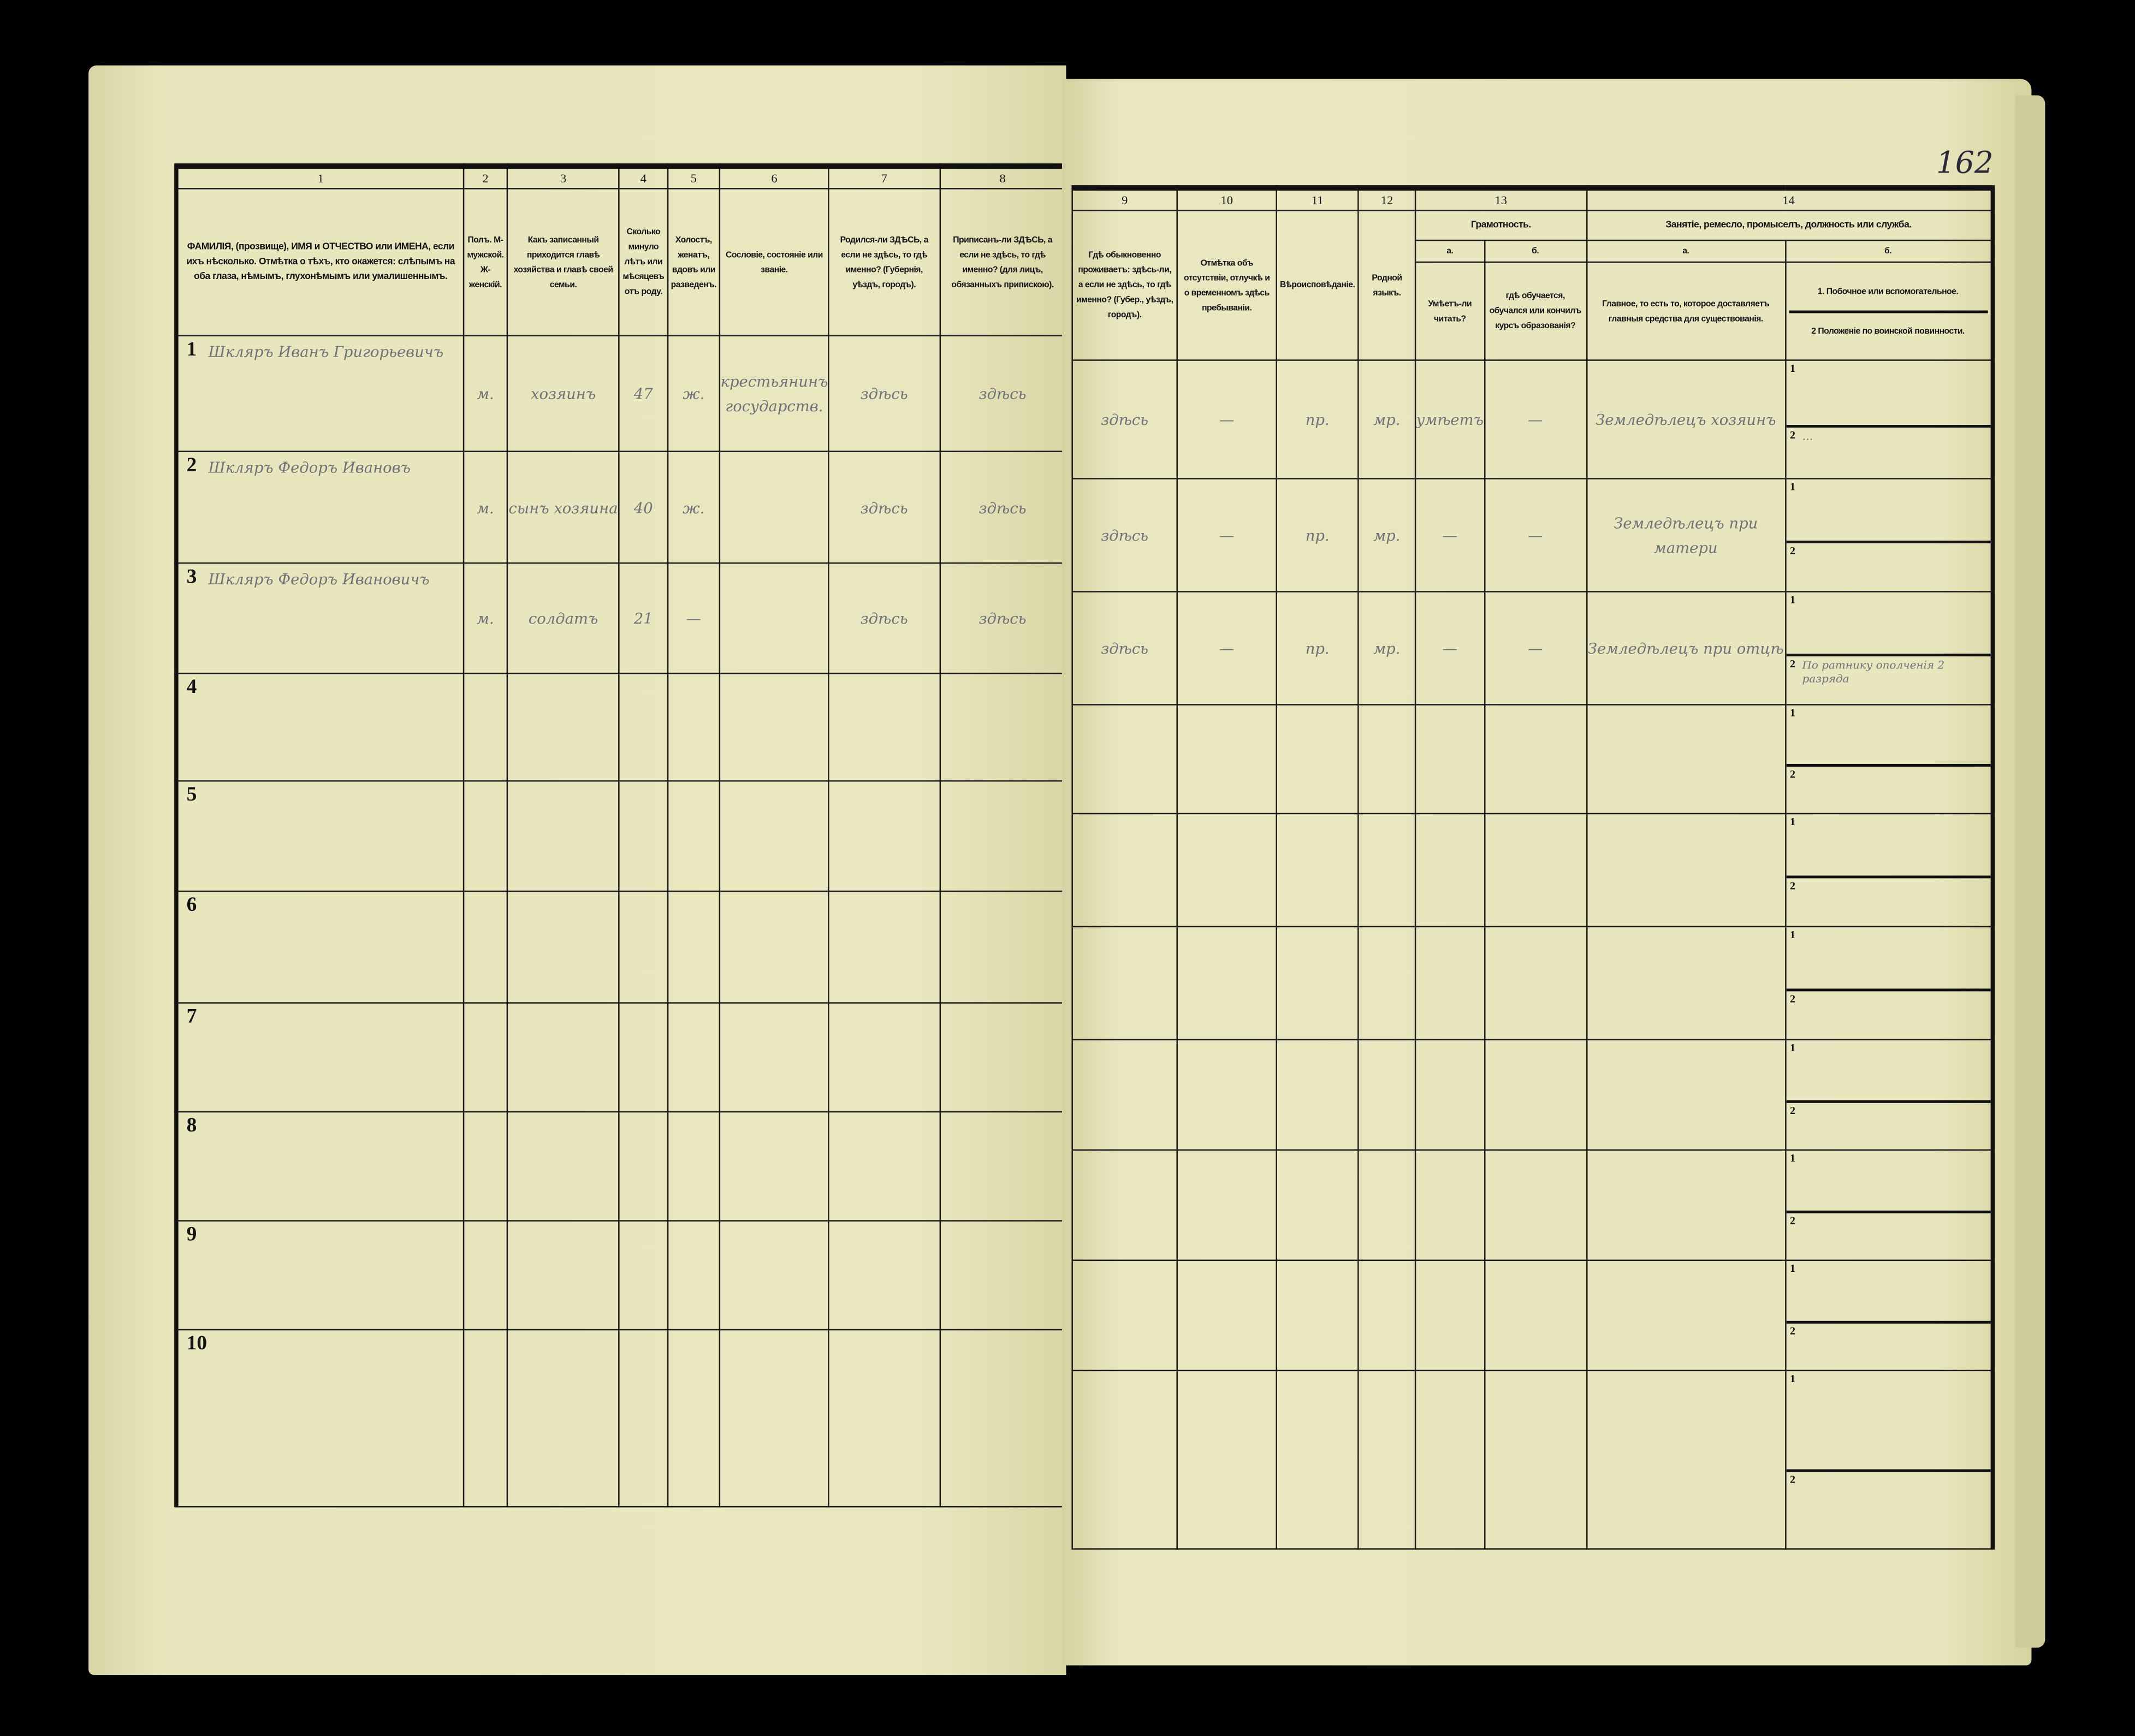 The image size is (2135, 1736). What do you see at coordinates (1532, 199) in the screenshot?
I see `column-number-row: 9 10 11 12 13 14` at bounding box center [1532, 199].